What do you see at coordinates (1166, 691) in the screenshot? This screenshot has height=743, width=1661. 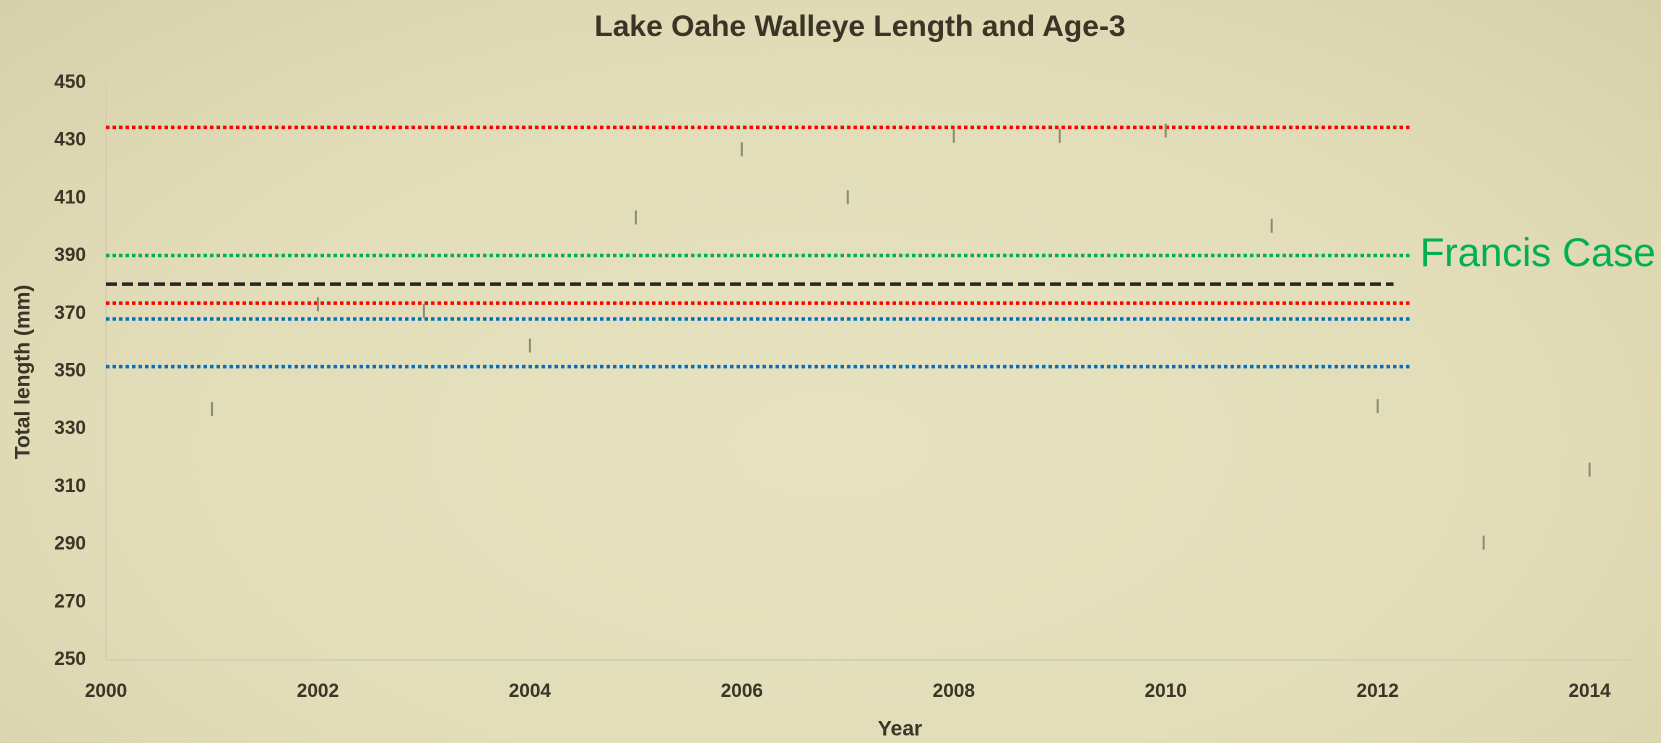 I see `x-tick-label: 2010` at bounding box center [1166, 691].